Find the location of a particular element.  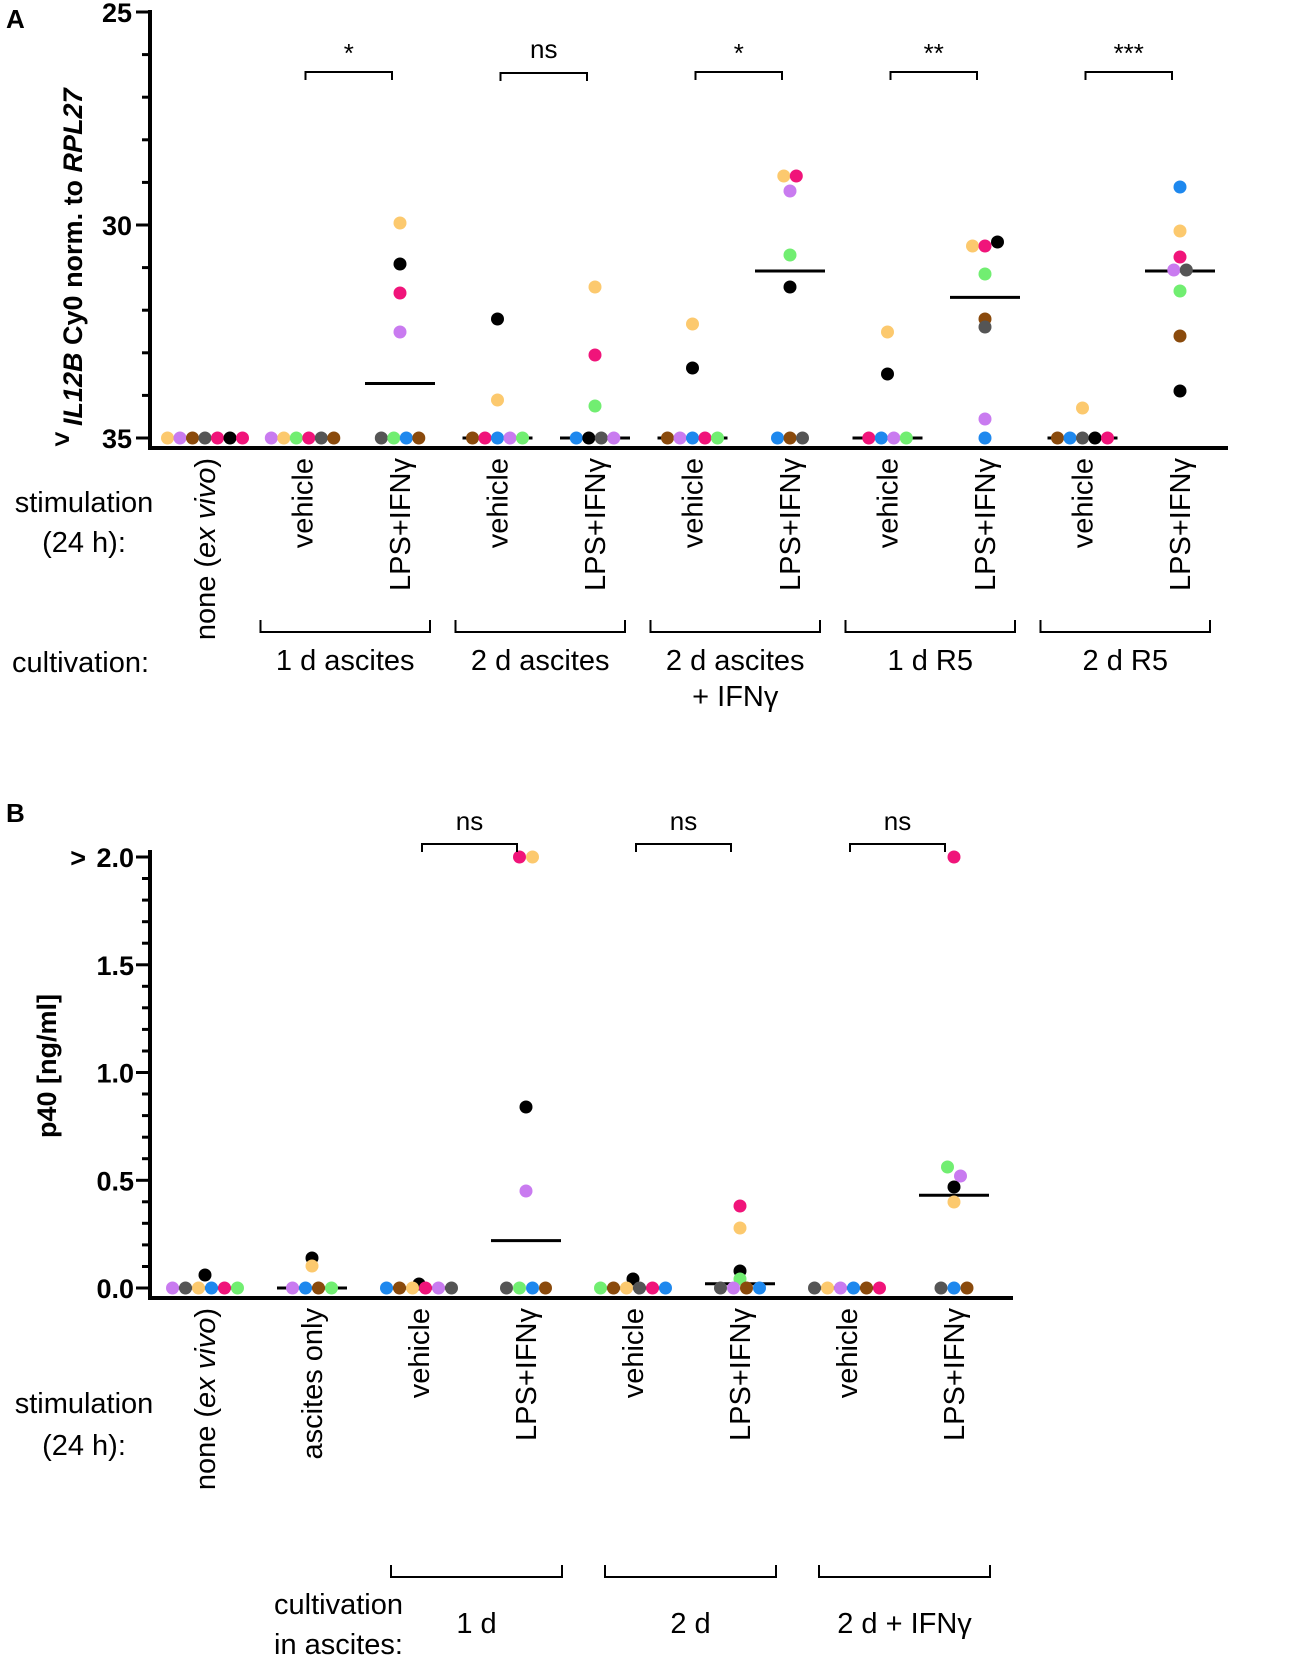

cultivation-sublabel: in ascites: is located at coordinates (338, 1643).